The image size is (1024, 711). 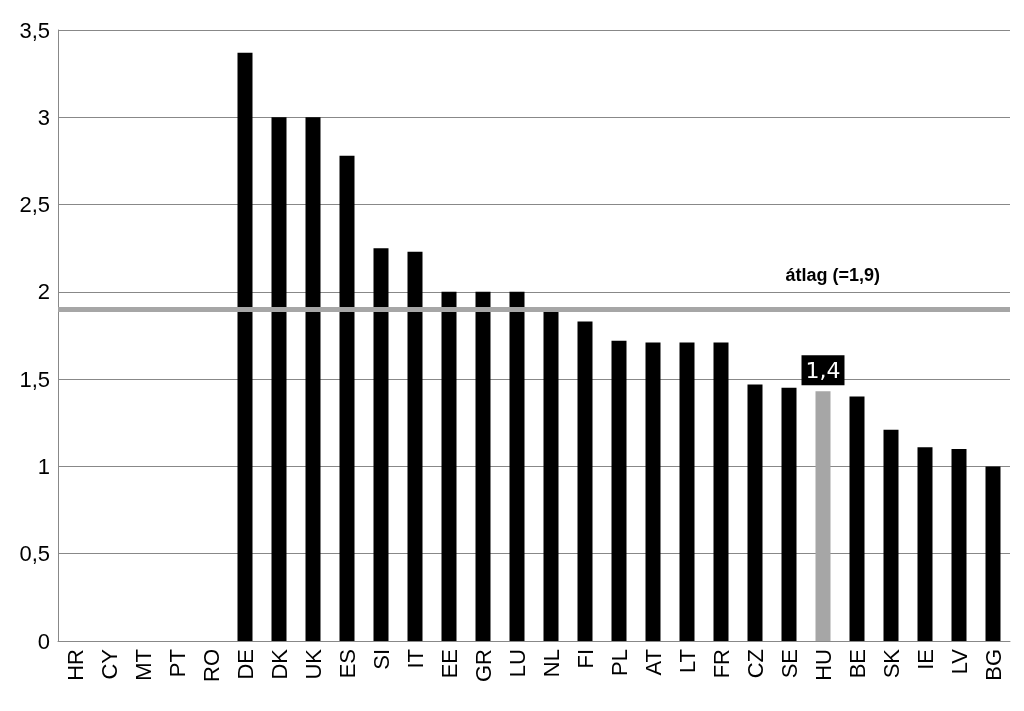 I want to click on x-tick-label: LU, so click(x=517, y=663).